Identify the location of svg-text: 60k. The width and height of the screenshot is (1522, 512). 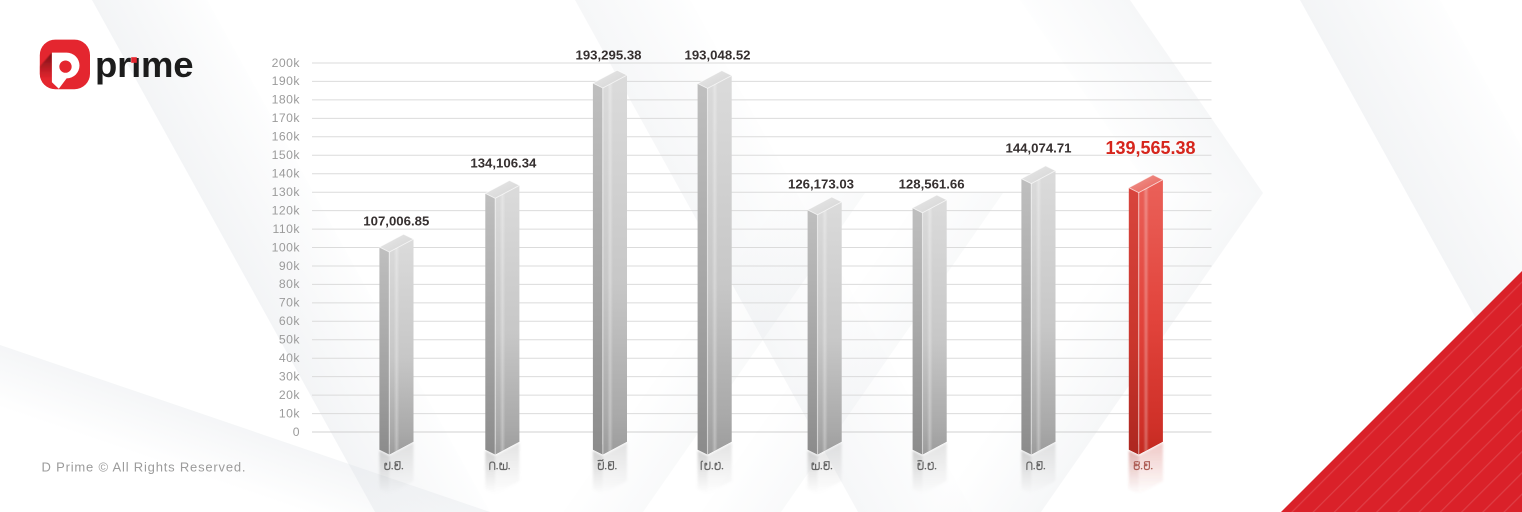
(290, 321).